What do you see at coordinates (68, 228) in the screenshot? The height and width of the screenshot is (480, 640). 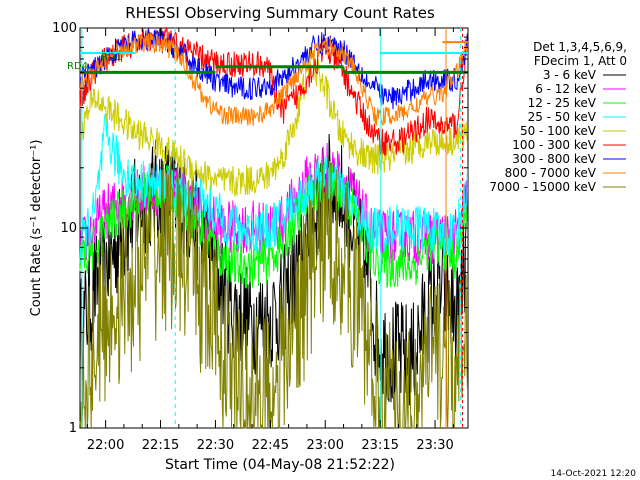 I see `y-tick-label: 10` at bounding box center [68, 228].